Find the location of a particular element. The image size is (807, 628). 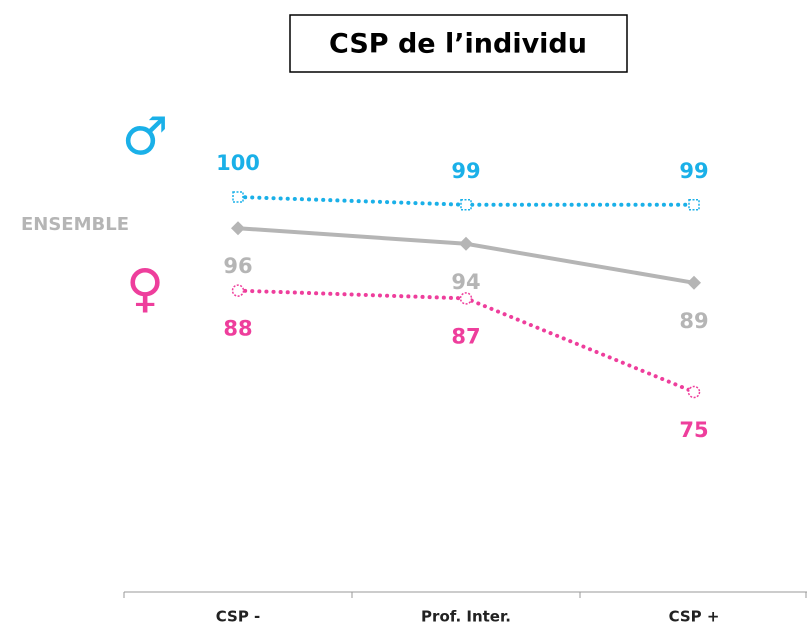

data-label: 88 is located at coordinates (237, 329).